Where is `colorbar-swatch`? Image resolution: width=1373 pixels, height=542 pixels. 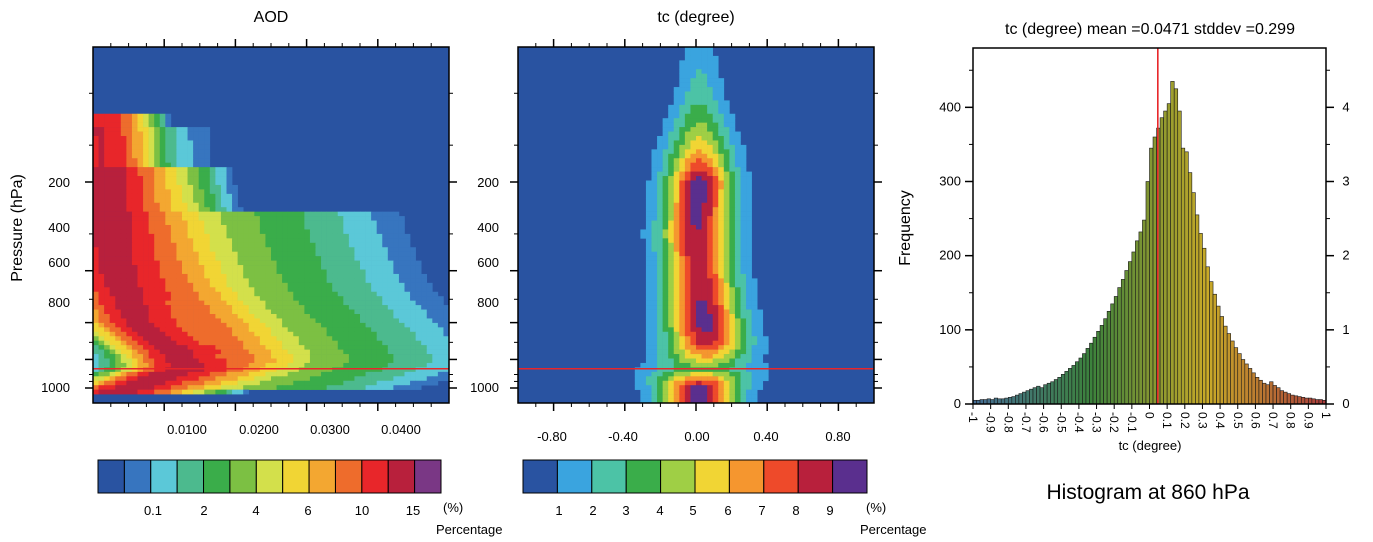
colorbar-swatch is located at coordinates (678, 476).